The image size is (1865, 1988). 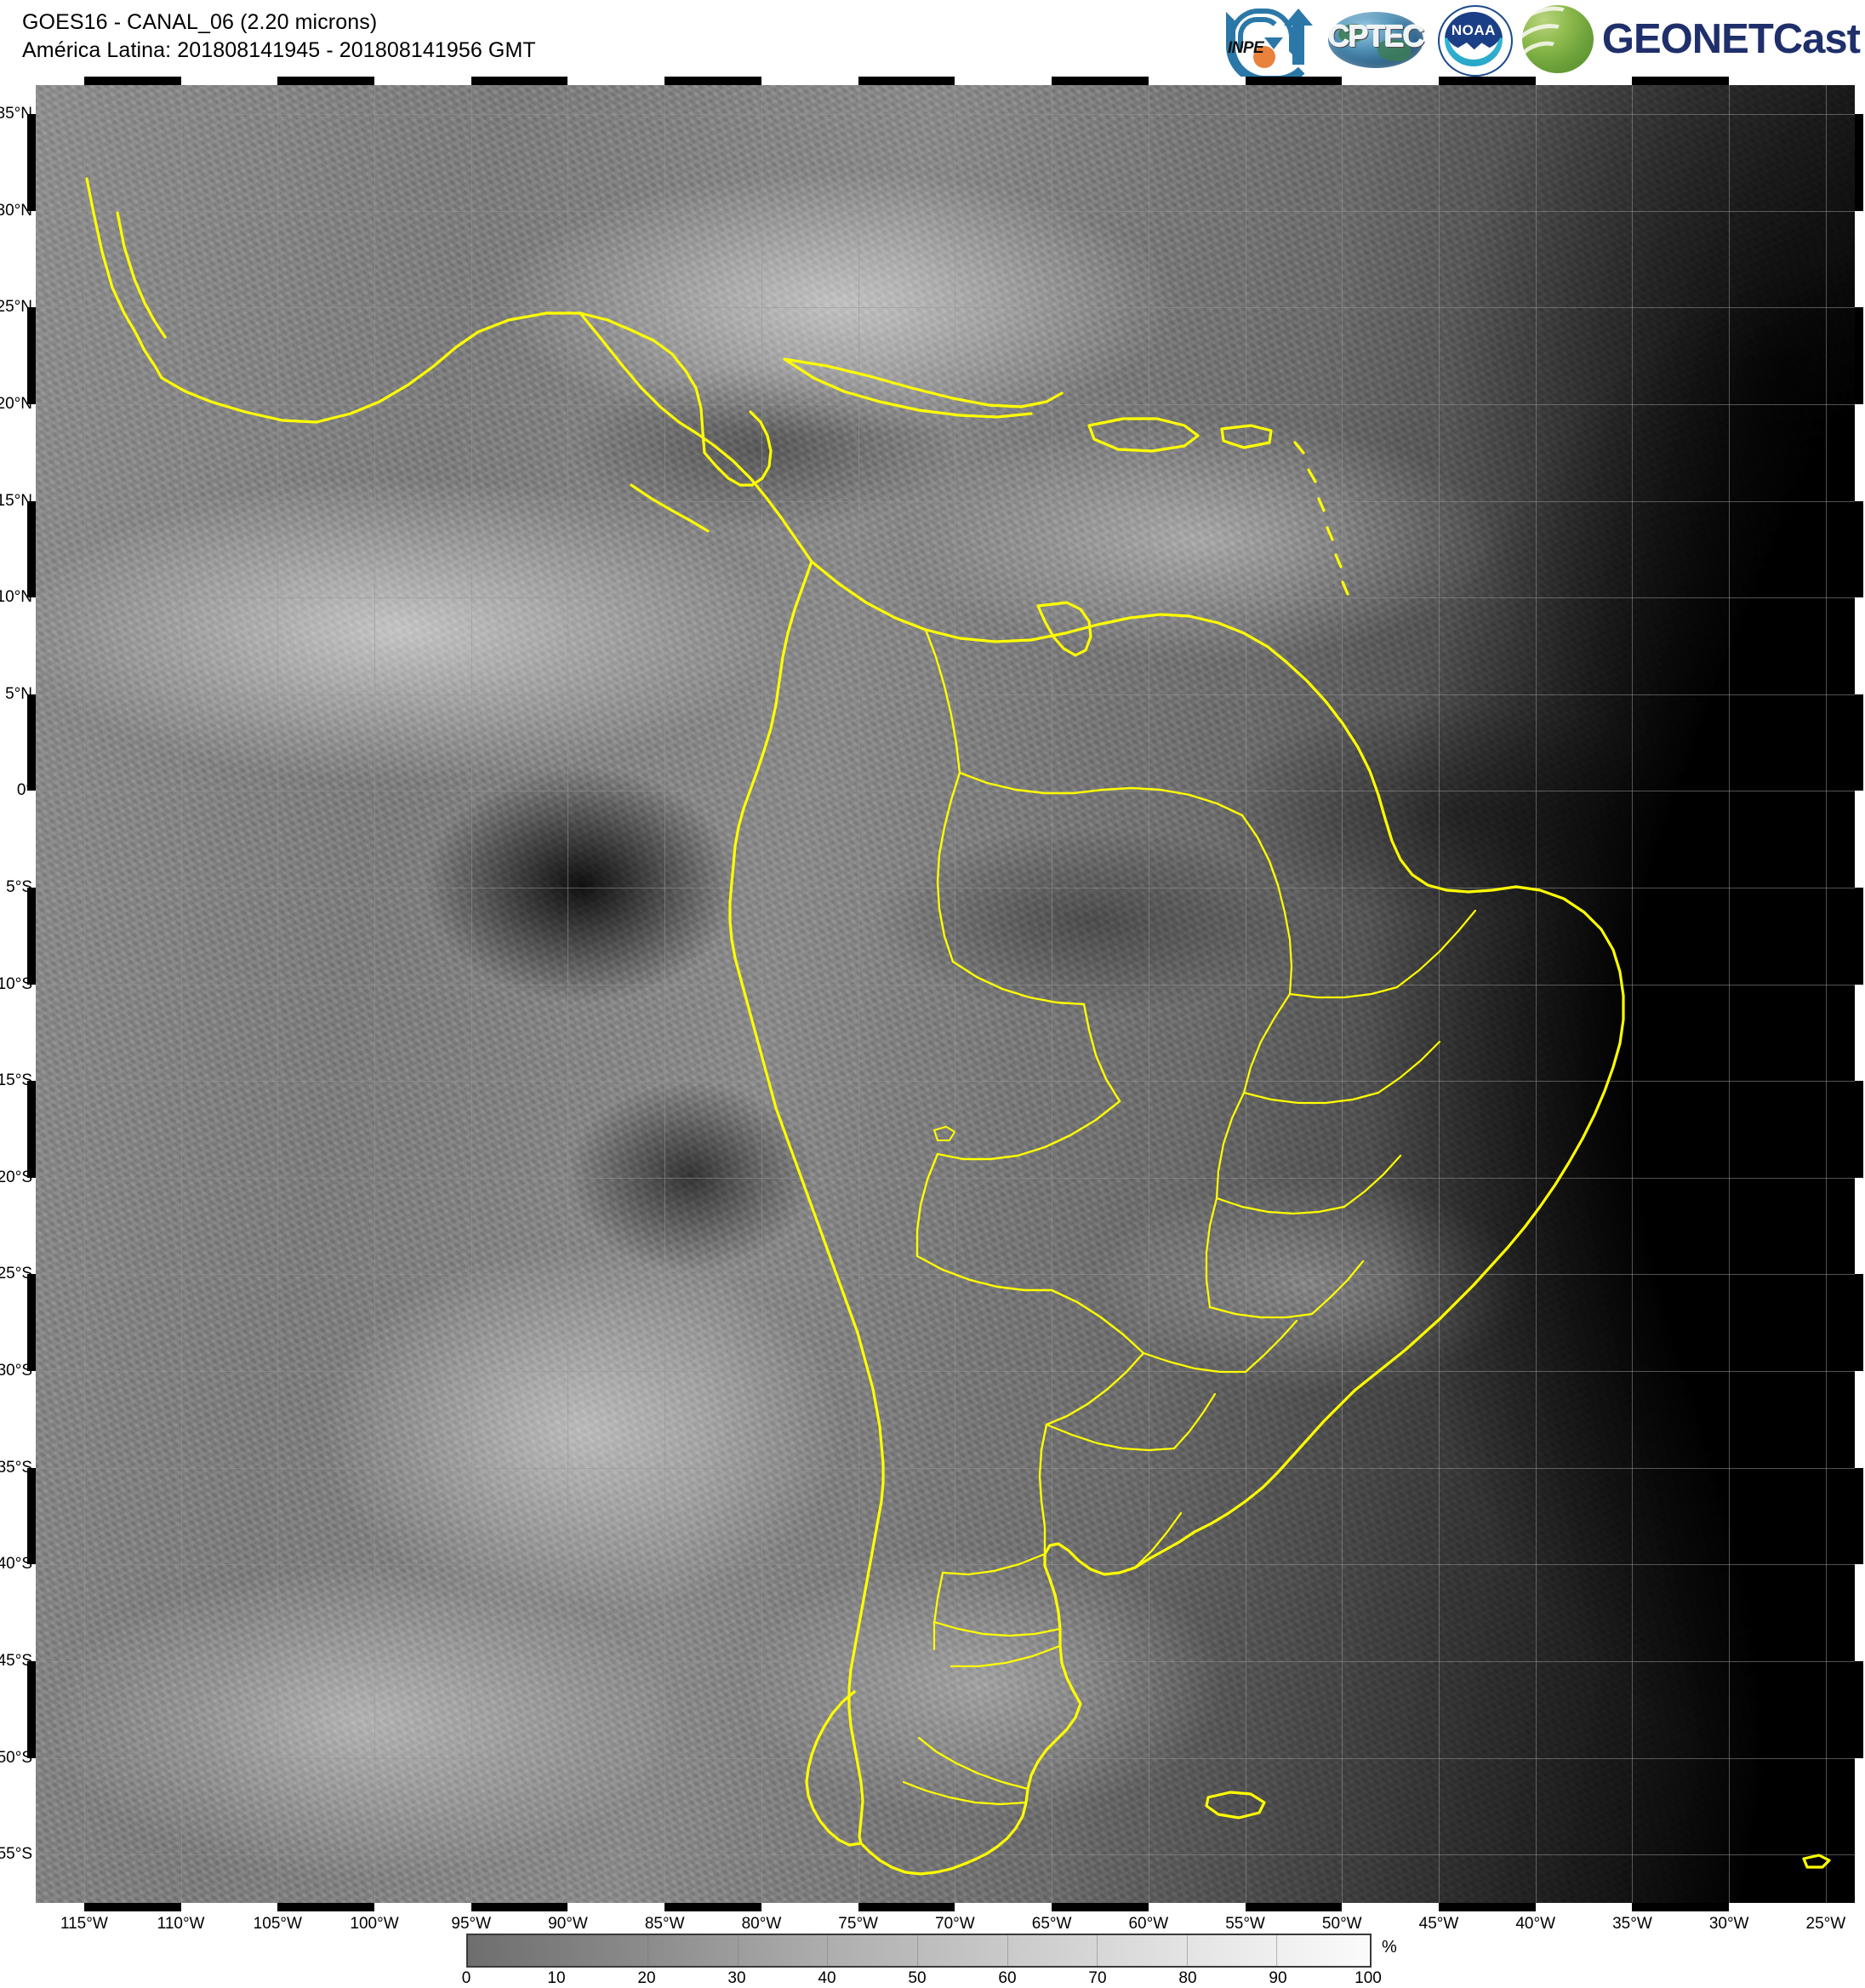 I want to click on longitude-label: 25°W, so click(x=1825, y=1924).